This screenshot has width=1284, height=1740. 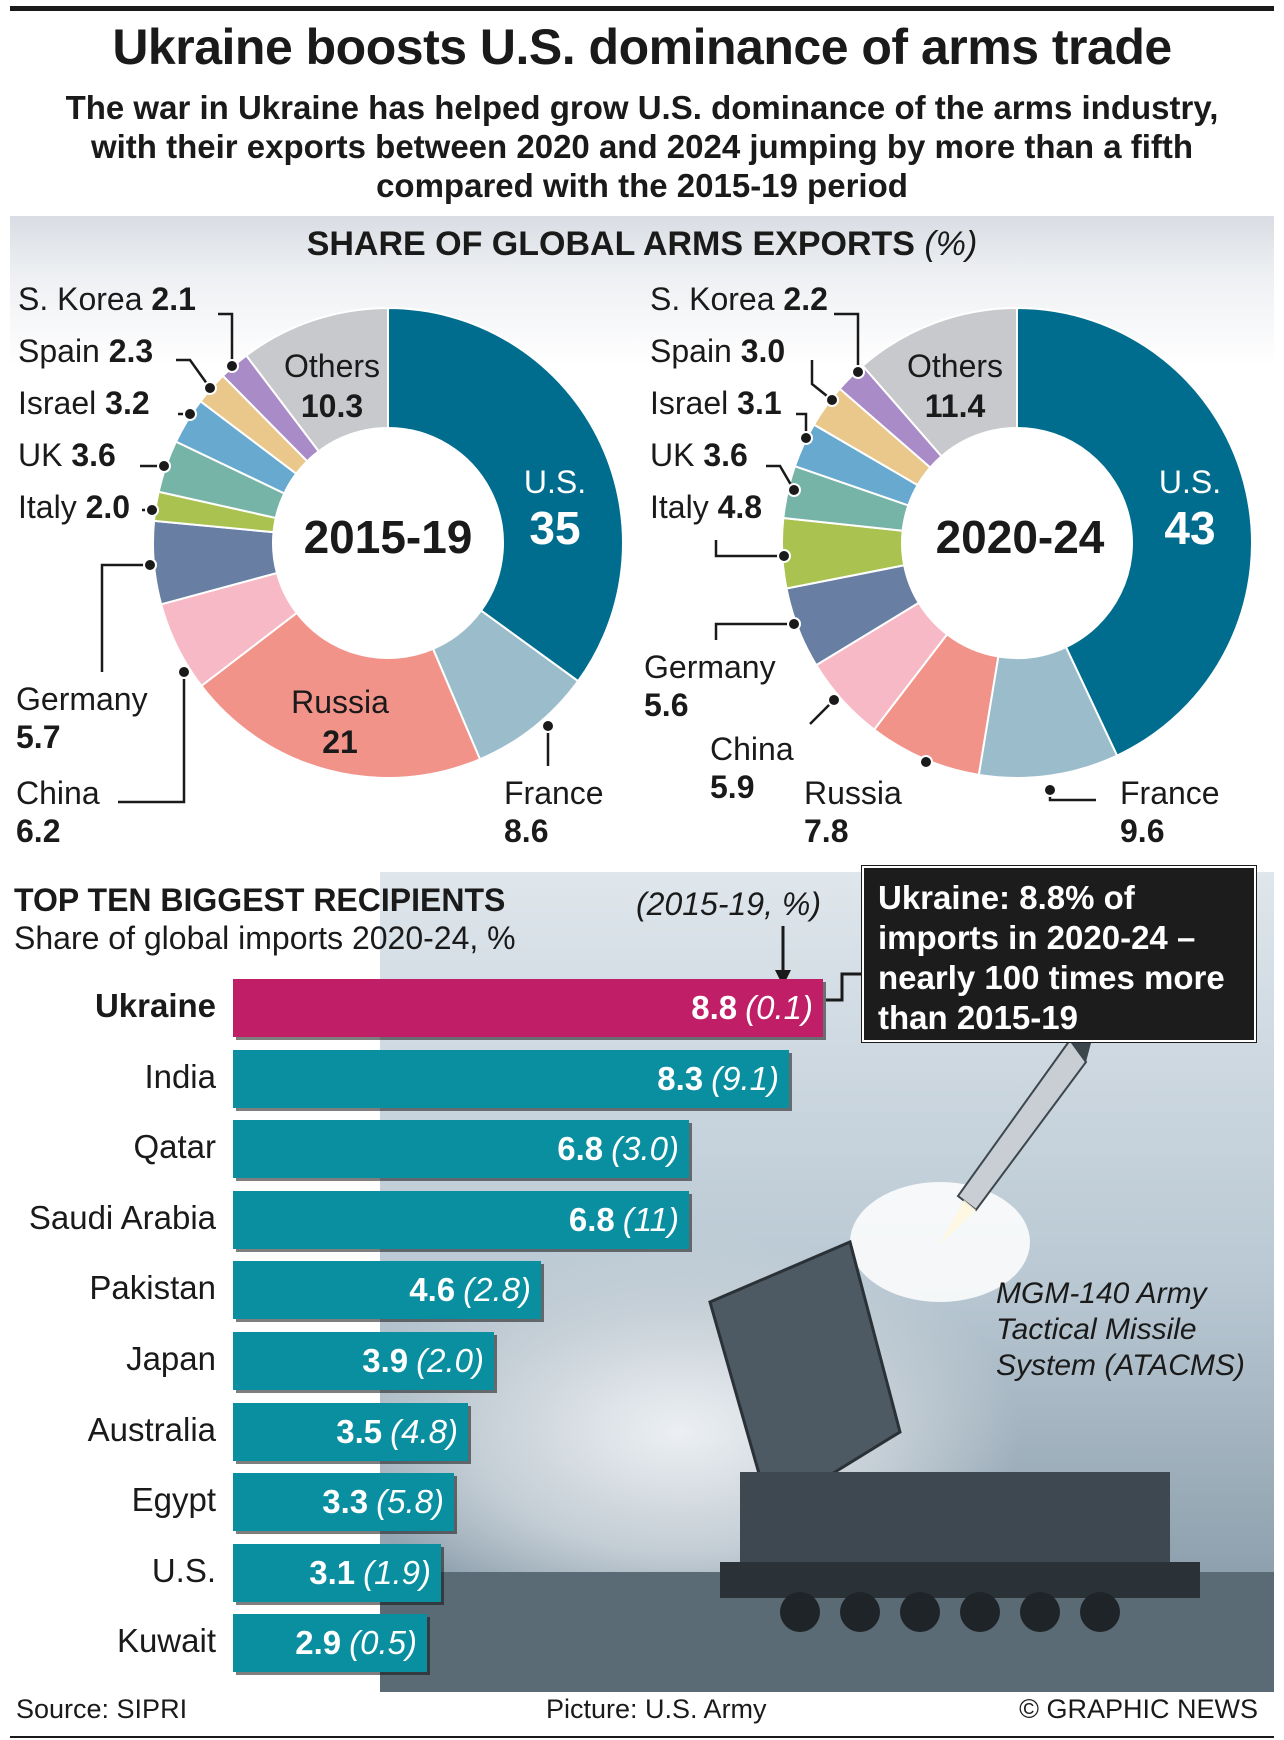 What do you see at coordinates (845, 987) in the screenshot?
I see `callout-pointer` at bounding box center [845, 987].